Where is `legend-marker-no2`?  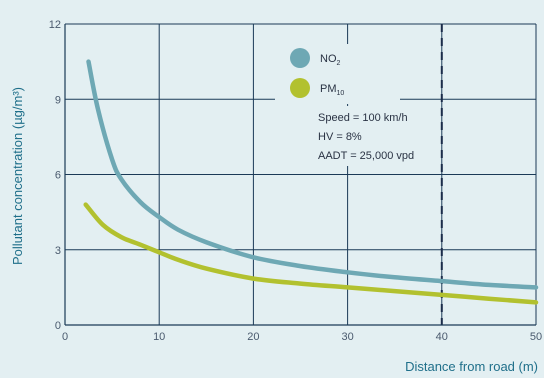 legend-marker-no2 is located at coordinates (300, 58).